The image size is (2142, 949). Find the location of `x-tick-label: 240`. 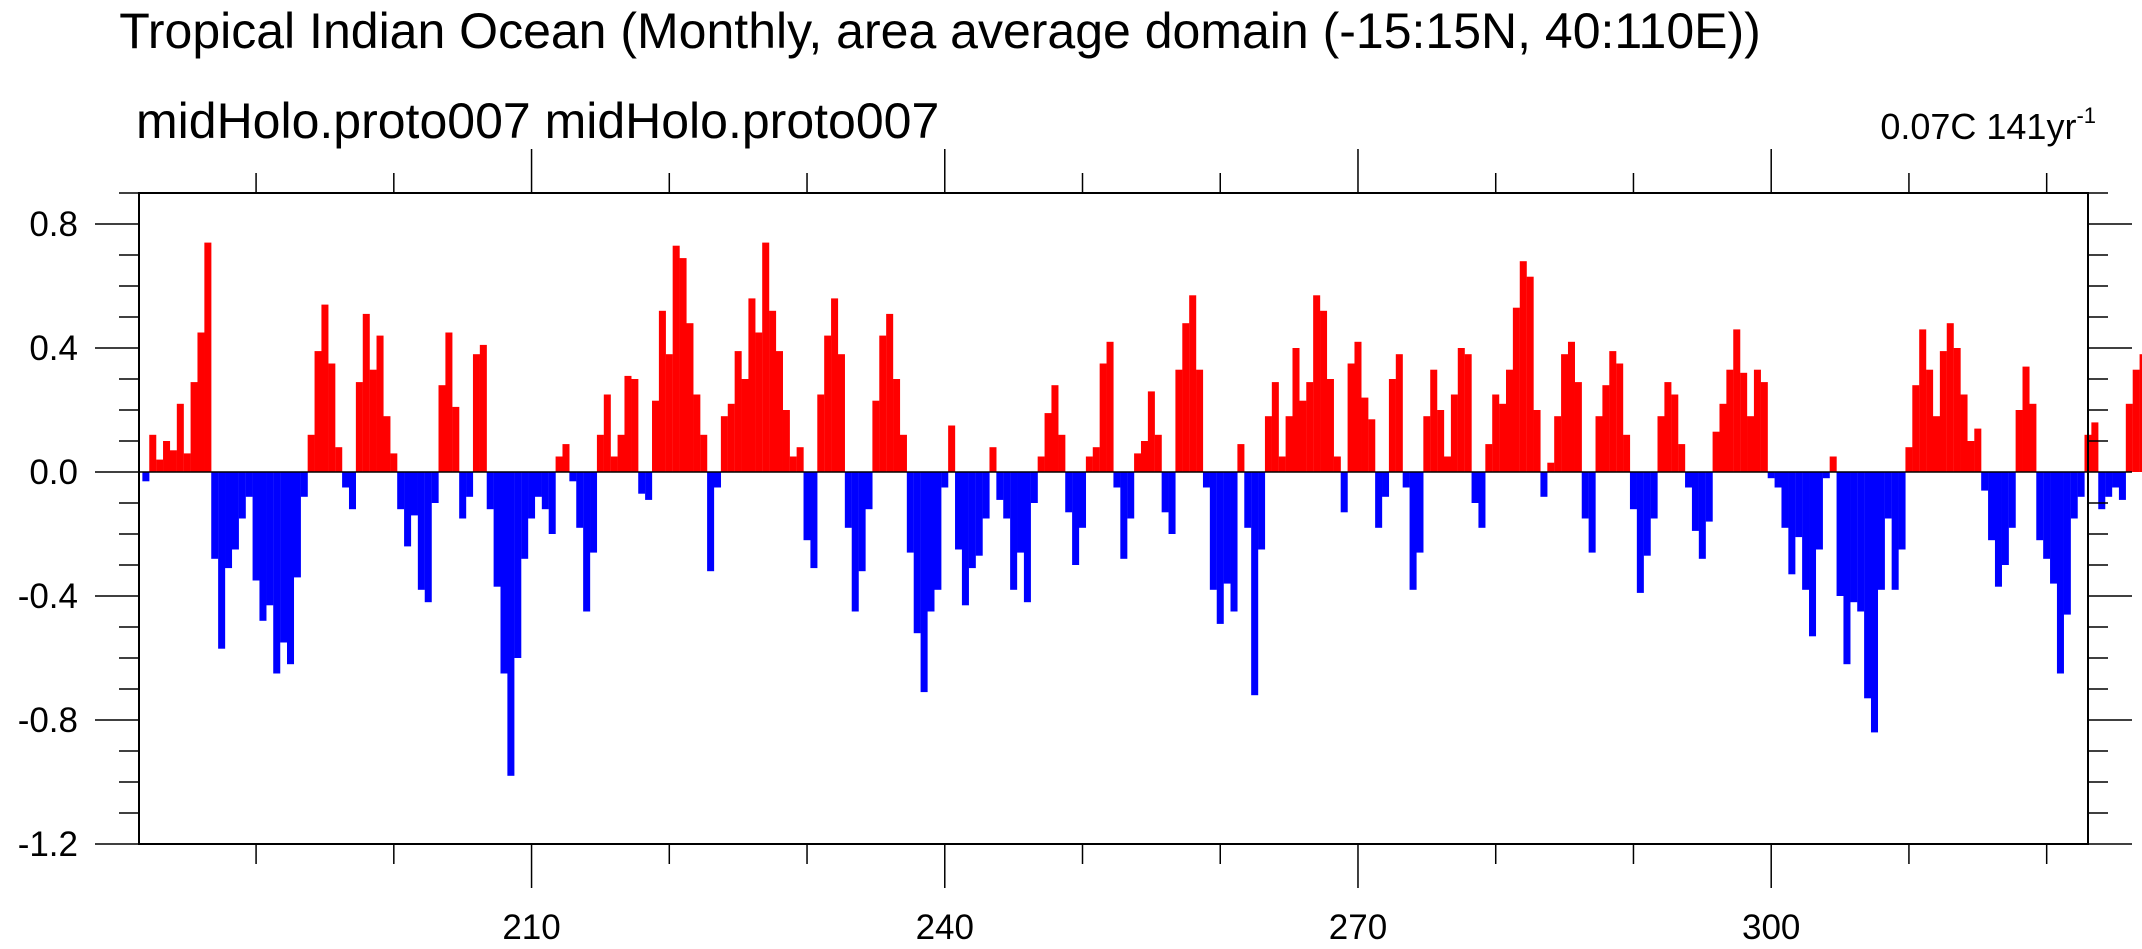

x-tick-label: 240 is located at coordinates (945, 927).